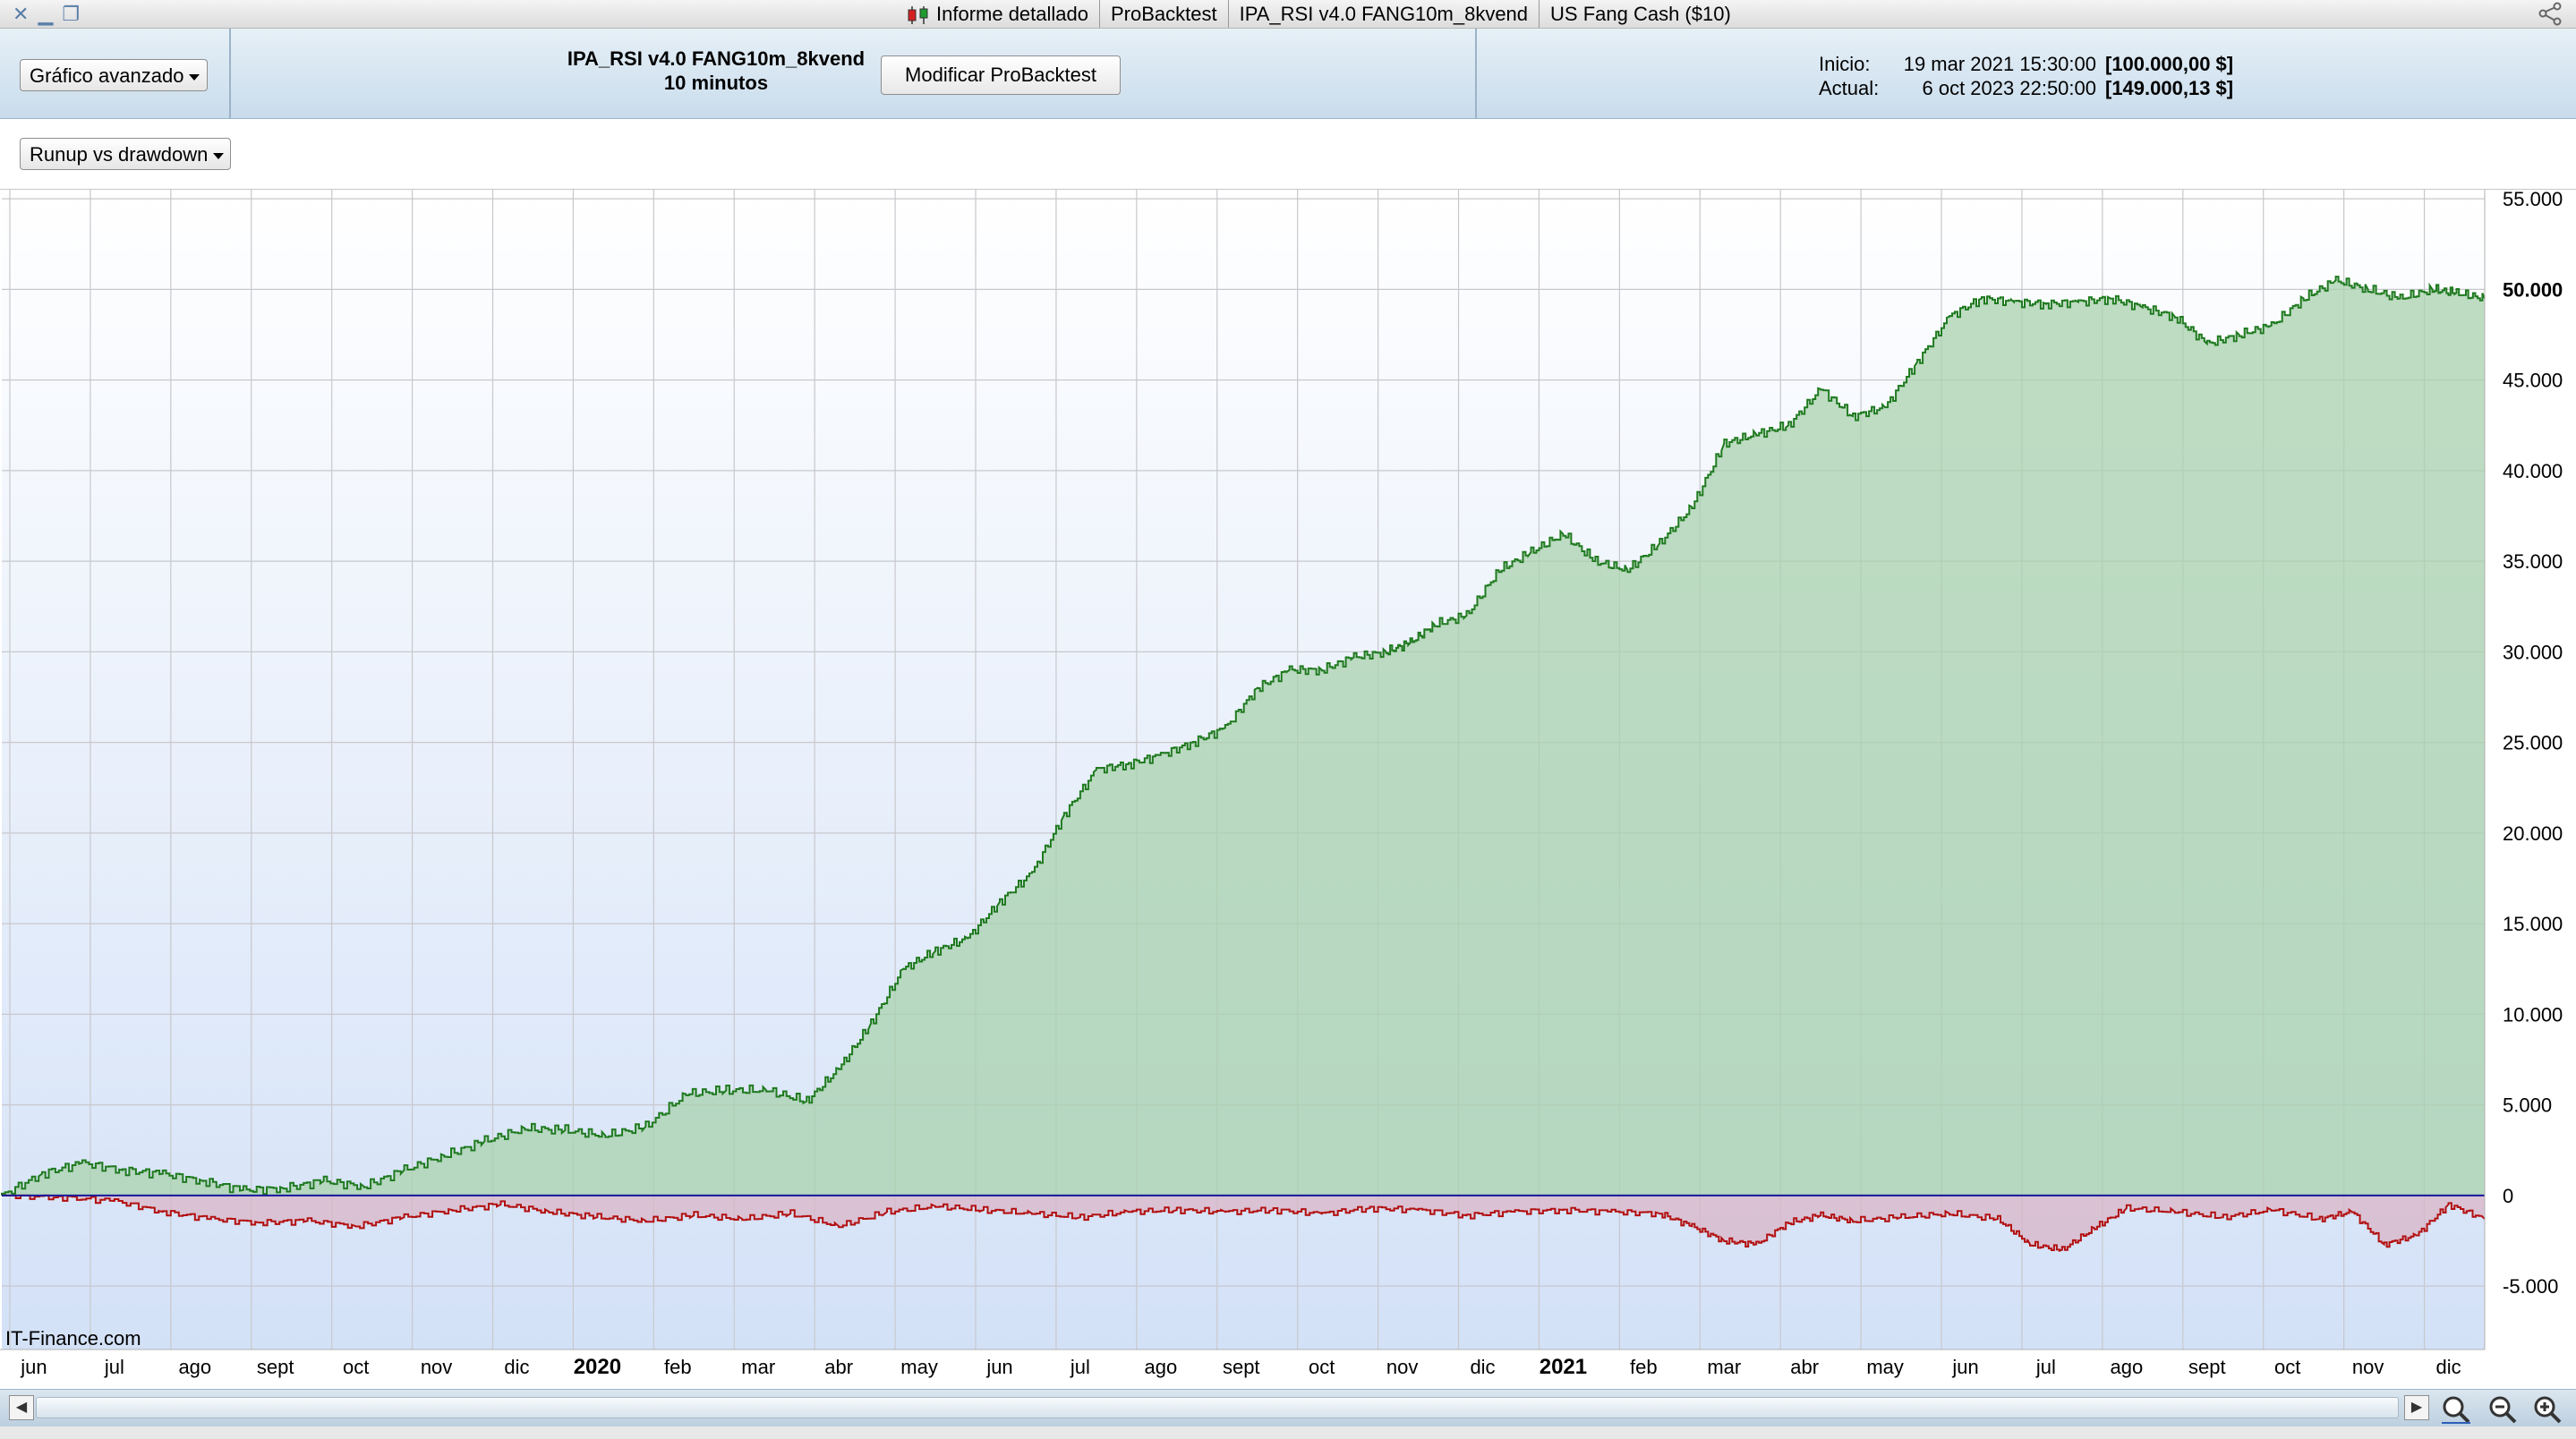 This screenshot has height=1439, width=2576. What do you see at coordinates (73, 1338) in the screenshot?
I see `watermark: IT-Finance.com` at bounding box center [73, 1338].